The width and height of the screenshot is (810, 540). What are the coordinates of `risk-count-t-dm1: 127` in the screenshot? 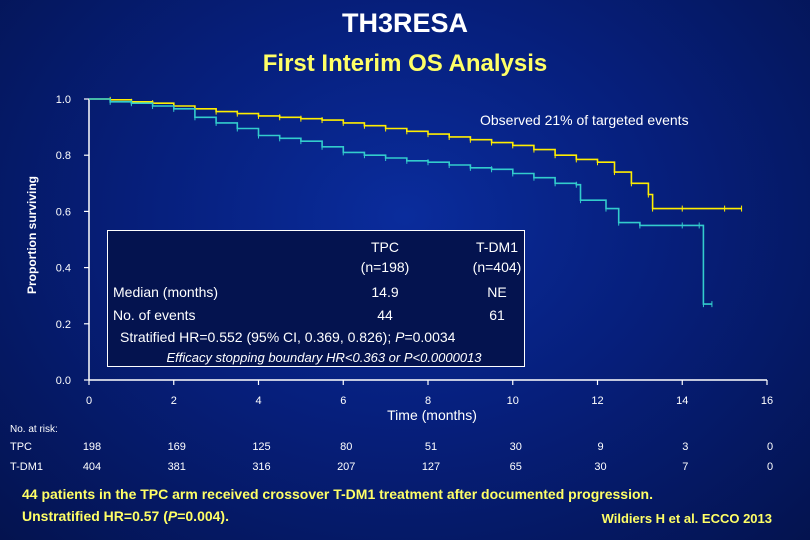 It's located at (431, 467).